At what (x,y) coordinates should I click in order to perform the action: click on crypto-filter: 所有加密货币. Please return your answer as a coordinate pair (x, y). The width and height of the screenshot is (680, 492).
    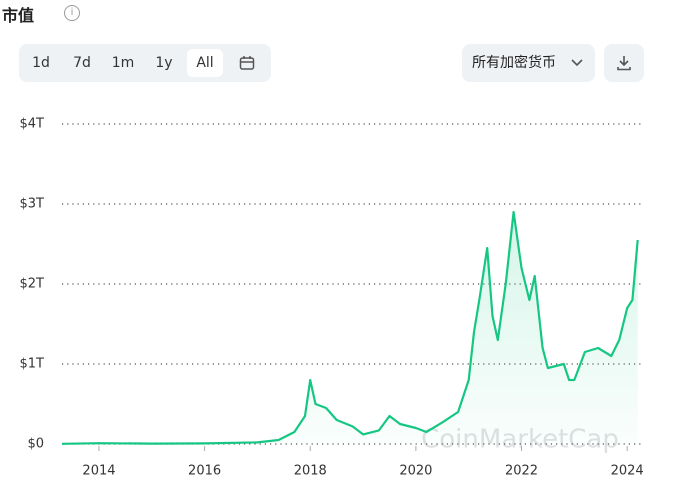
    Looking at the image, I should click on (528, 63).